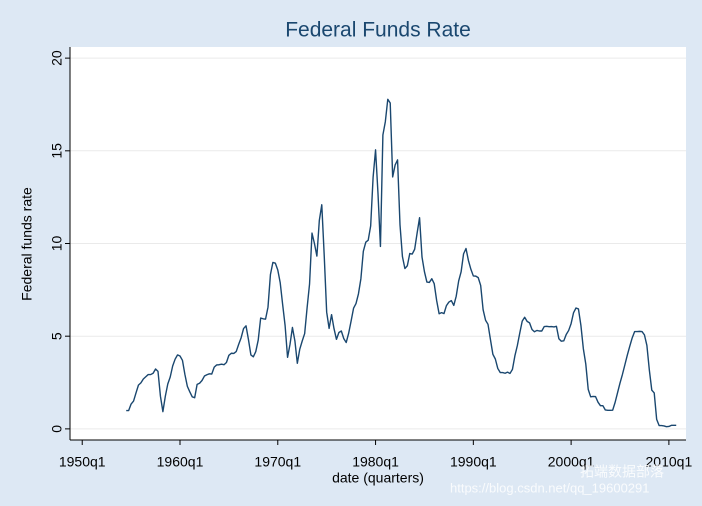 The height and width of the screenshot is (506, 702). Describe the element at coordinates (27, 244) in the screenshot. I see `y-axis-title: Federal funds rate` at that location.